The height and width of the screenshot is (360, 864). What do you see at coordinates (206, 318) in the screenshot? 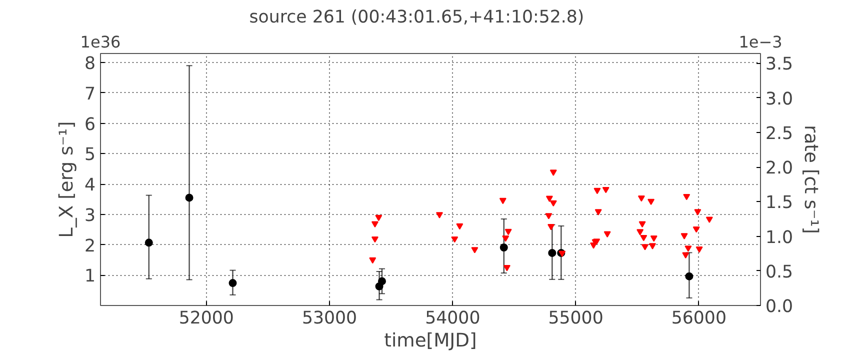
I see `x-tick-label: 52000` at bounding box center [206, 318].